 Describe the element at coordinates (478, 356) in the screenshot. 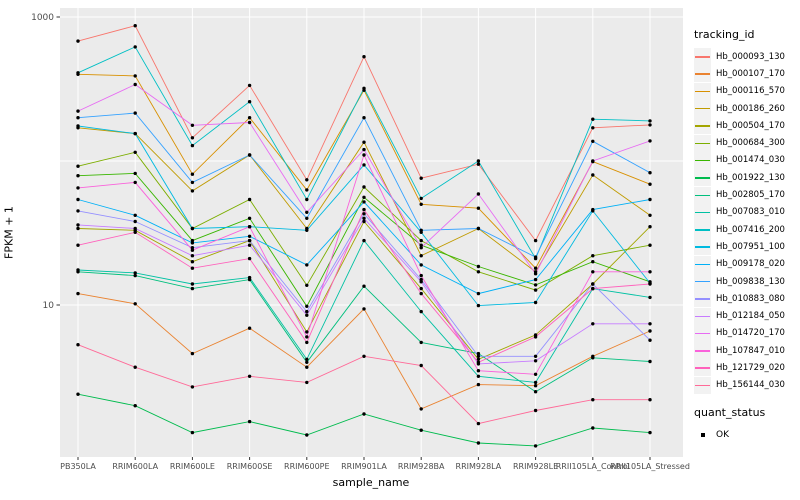

I see `data-point-Hb_010883_080-RRIM928LA` at that location.